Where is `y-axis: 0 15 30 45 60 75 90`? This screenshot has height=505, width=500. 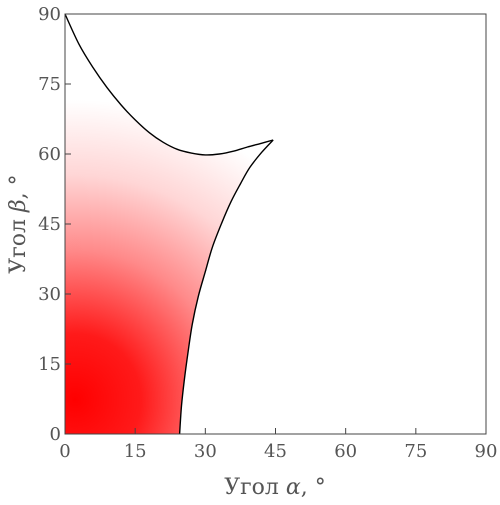 y-axis: 0 15 30 45 60 75 90 is located at coordinates (54, 224).